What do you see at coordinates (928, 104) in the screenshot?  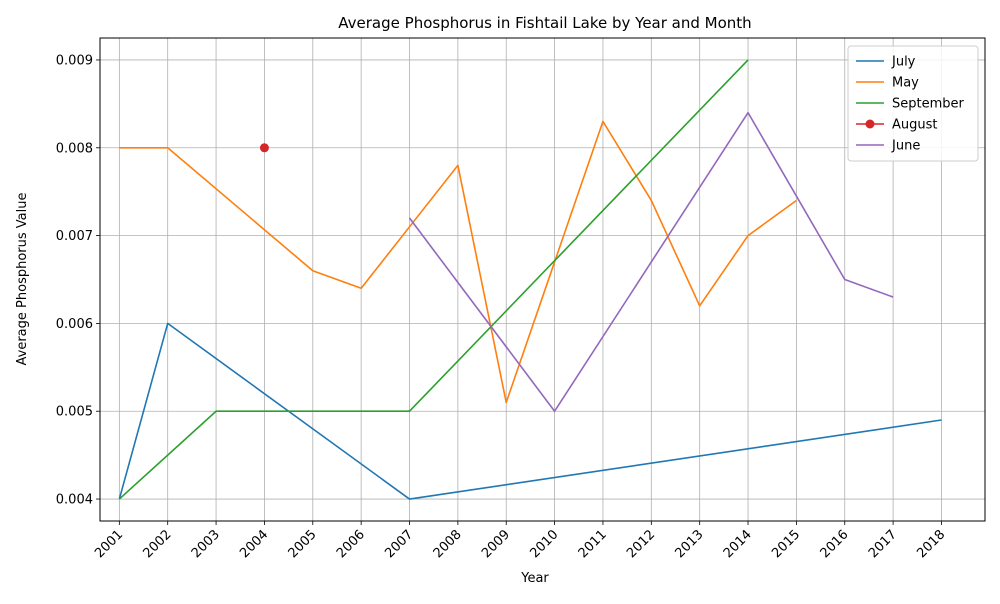 I see `legend-label-september: September` at bounding box center [928, 104].